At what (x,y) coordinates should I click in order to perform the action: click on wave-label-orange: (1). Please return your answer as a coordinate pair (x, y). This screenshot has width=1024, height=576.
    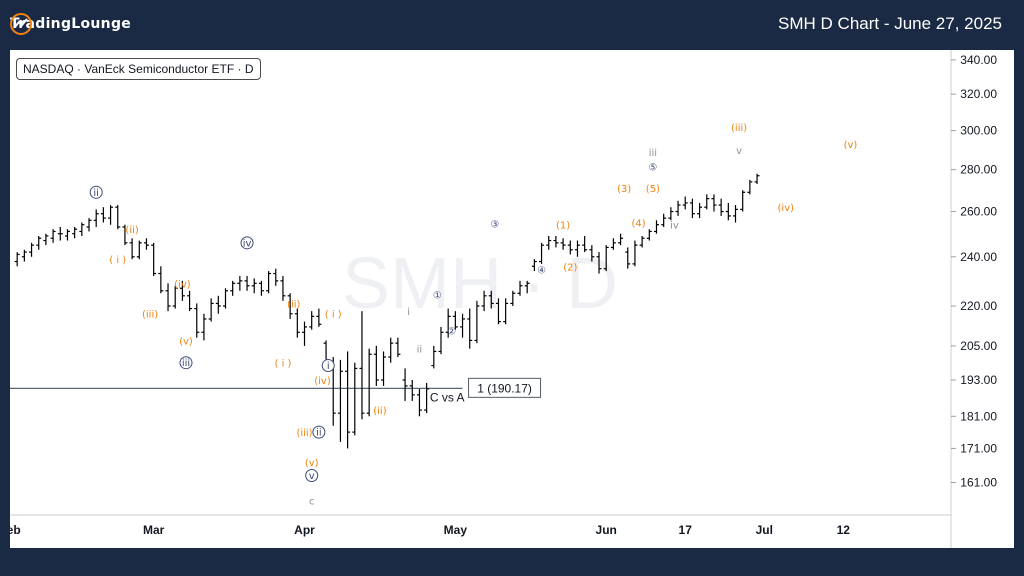
    Looking at the image, I should click on (563, 226).